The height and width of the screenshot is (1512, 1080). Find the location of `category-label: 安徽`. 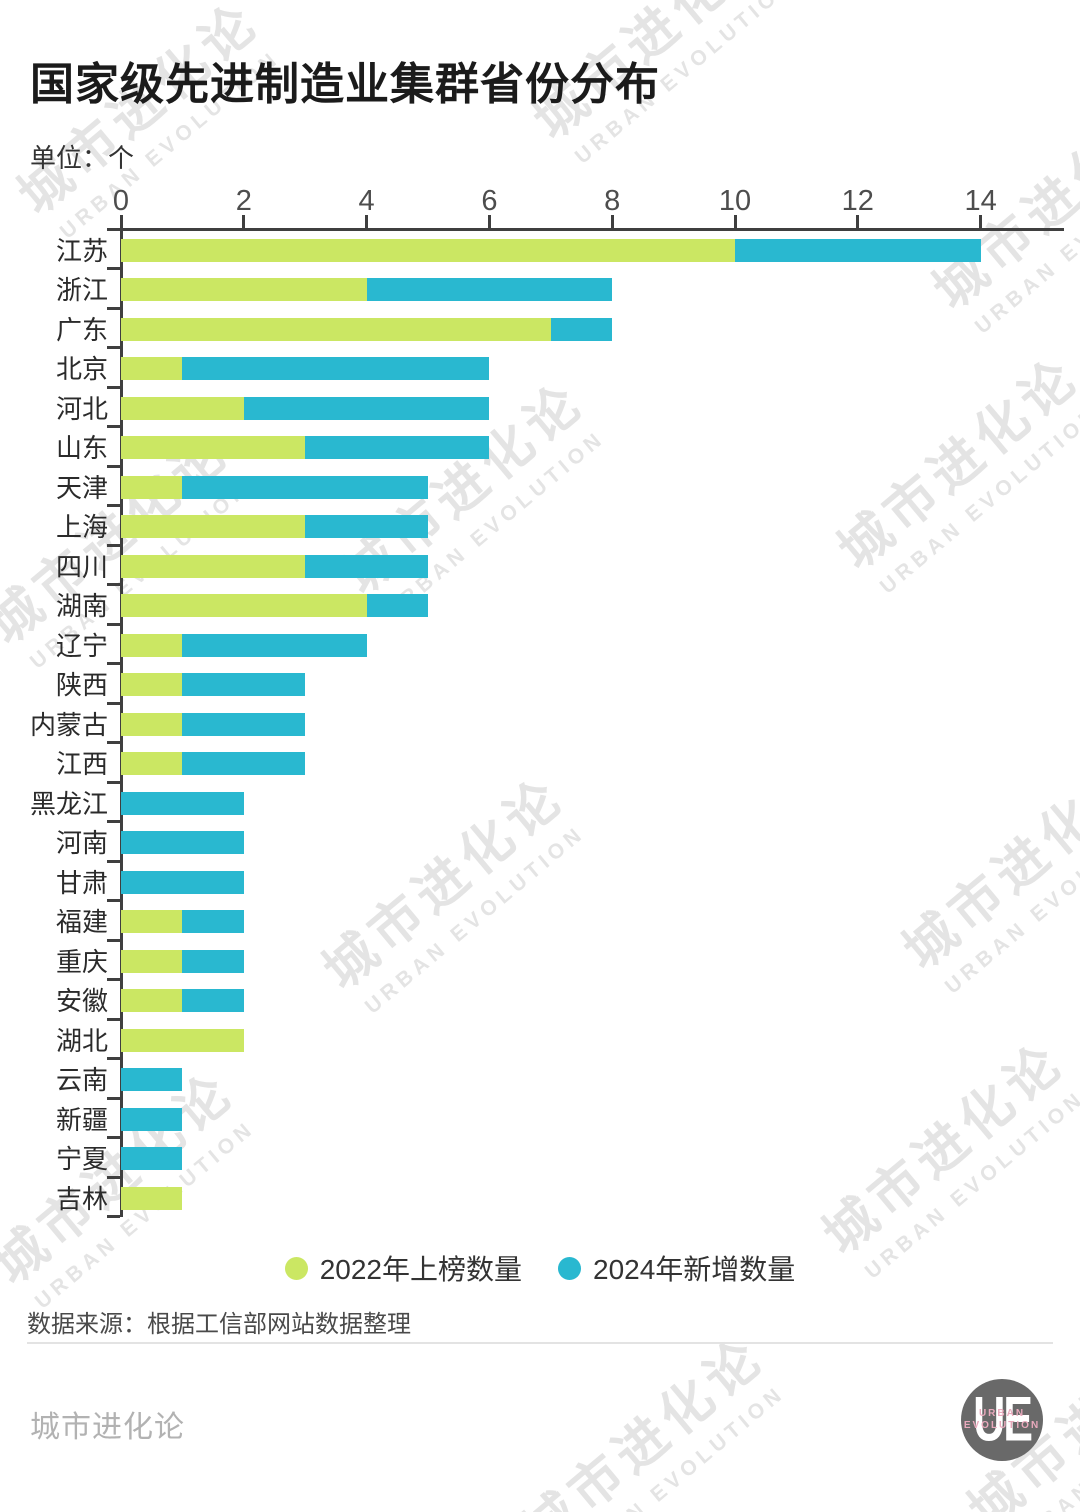

category-label: 安徽 is located at coordinates (81, 1001).